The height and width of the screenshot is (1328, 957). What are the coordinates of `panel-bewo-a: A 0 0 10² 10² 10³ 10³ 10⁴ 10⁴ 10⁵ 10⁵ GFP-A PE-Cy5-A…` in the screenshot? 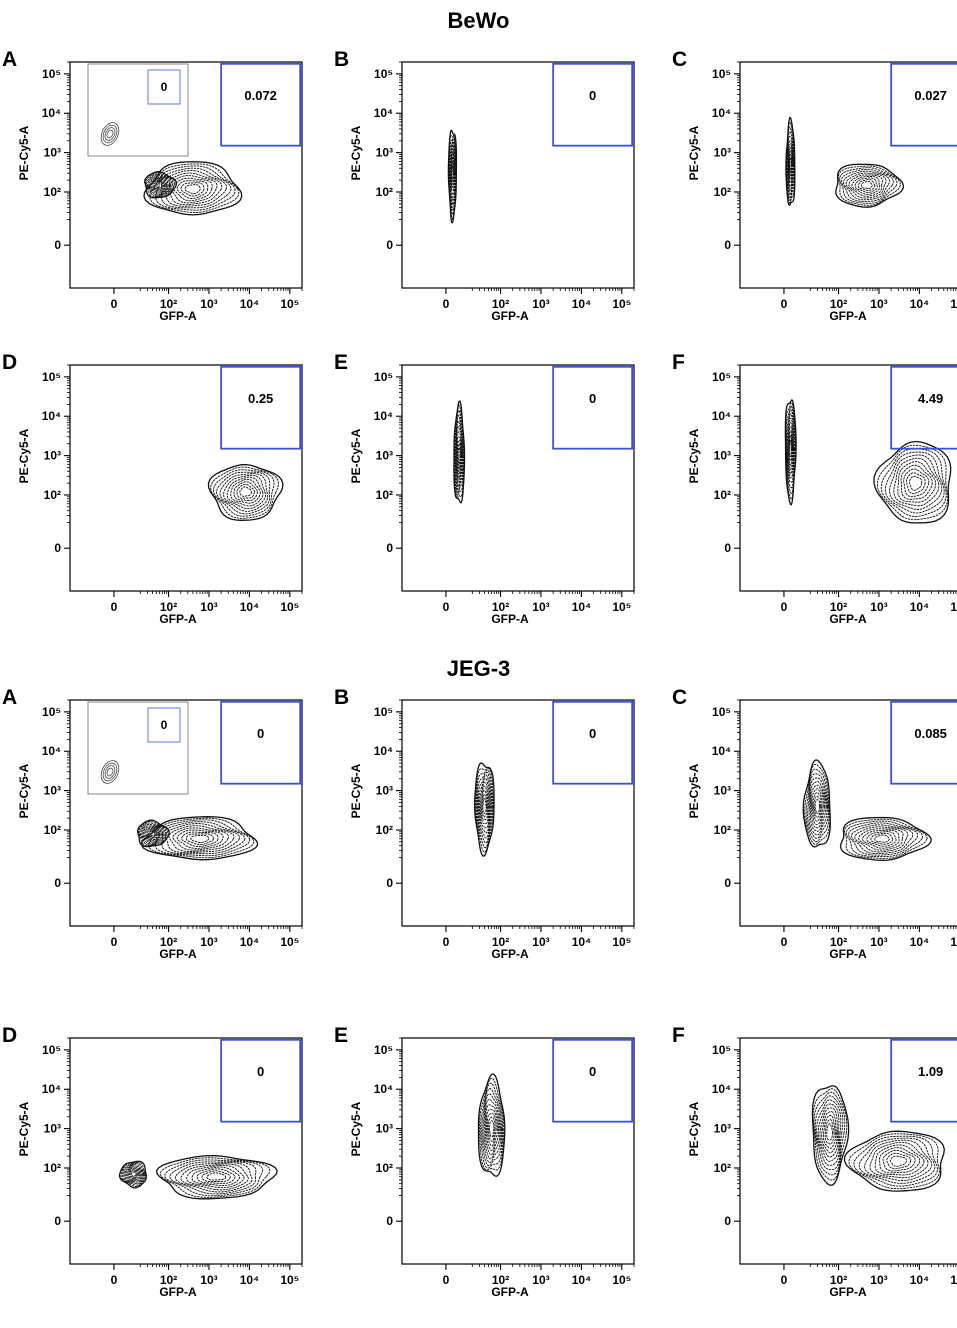 It's located at (153, 200).